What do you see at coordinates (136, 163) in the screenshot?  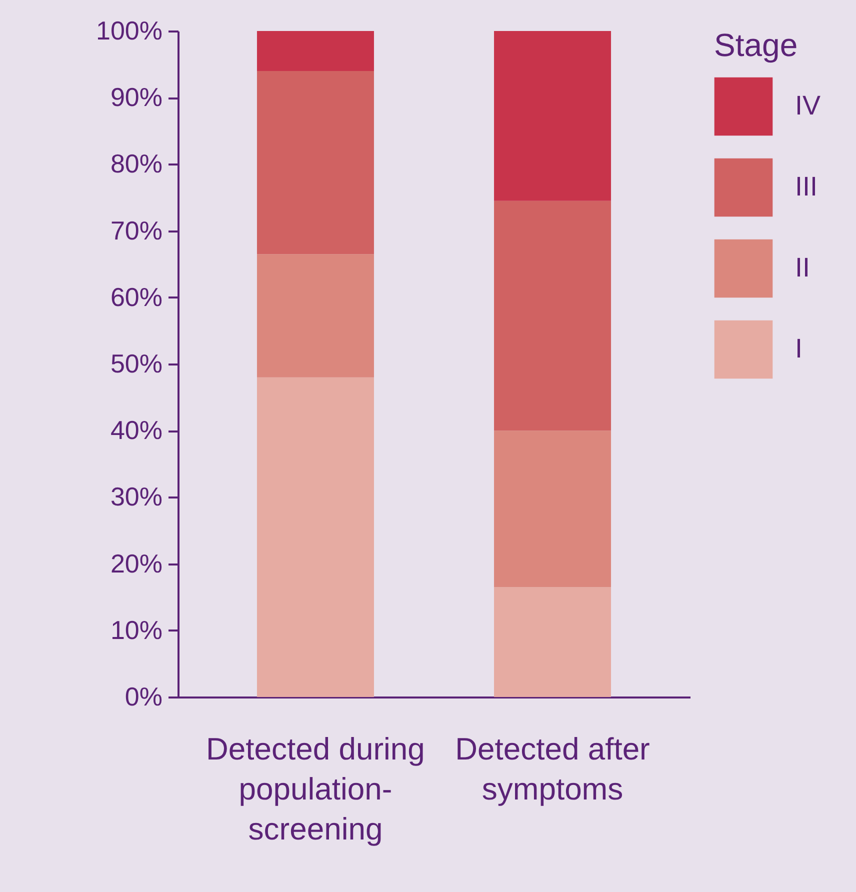 I see `y-tick-label: 80%` at bounding box center [136, 163].